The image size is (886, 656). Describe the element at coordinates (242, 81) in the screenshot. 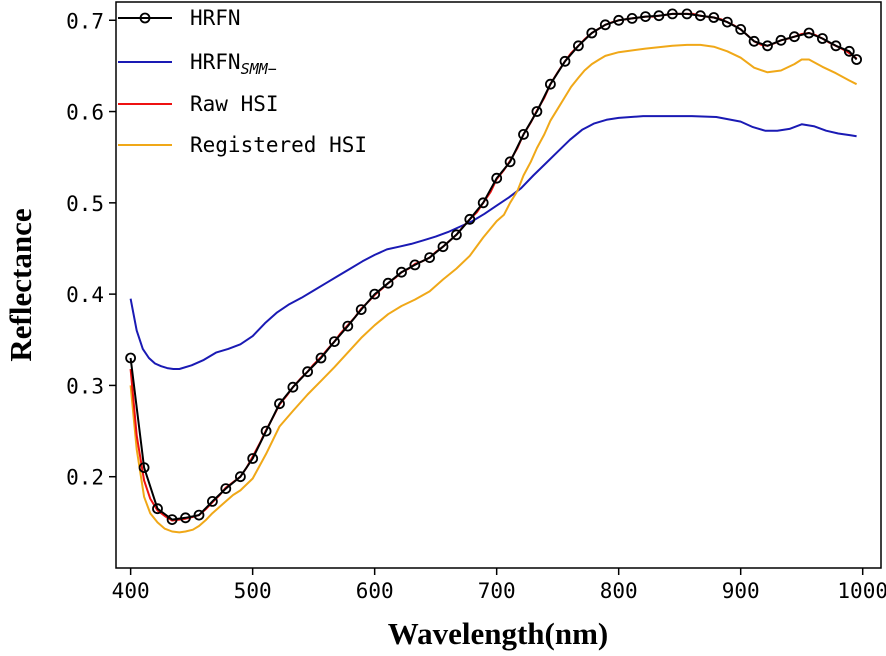

I see `legend: HRFN HRFNSMM− Raw HSI Registered HSI` at that location.